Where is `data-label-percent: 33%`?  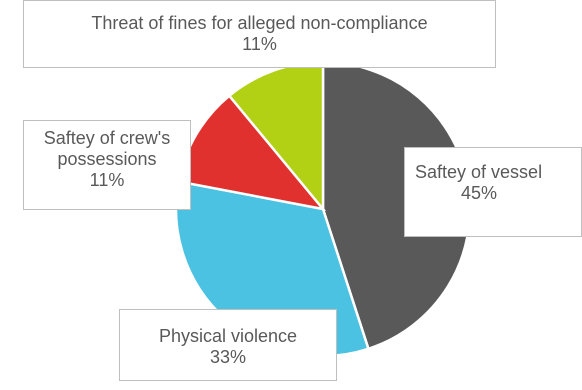
data-label-percent: 33% is located at coordinates (228, 357).